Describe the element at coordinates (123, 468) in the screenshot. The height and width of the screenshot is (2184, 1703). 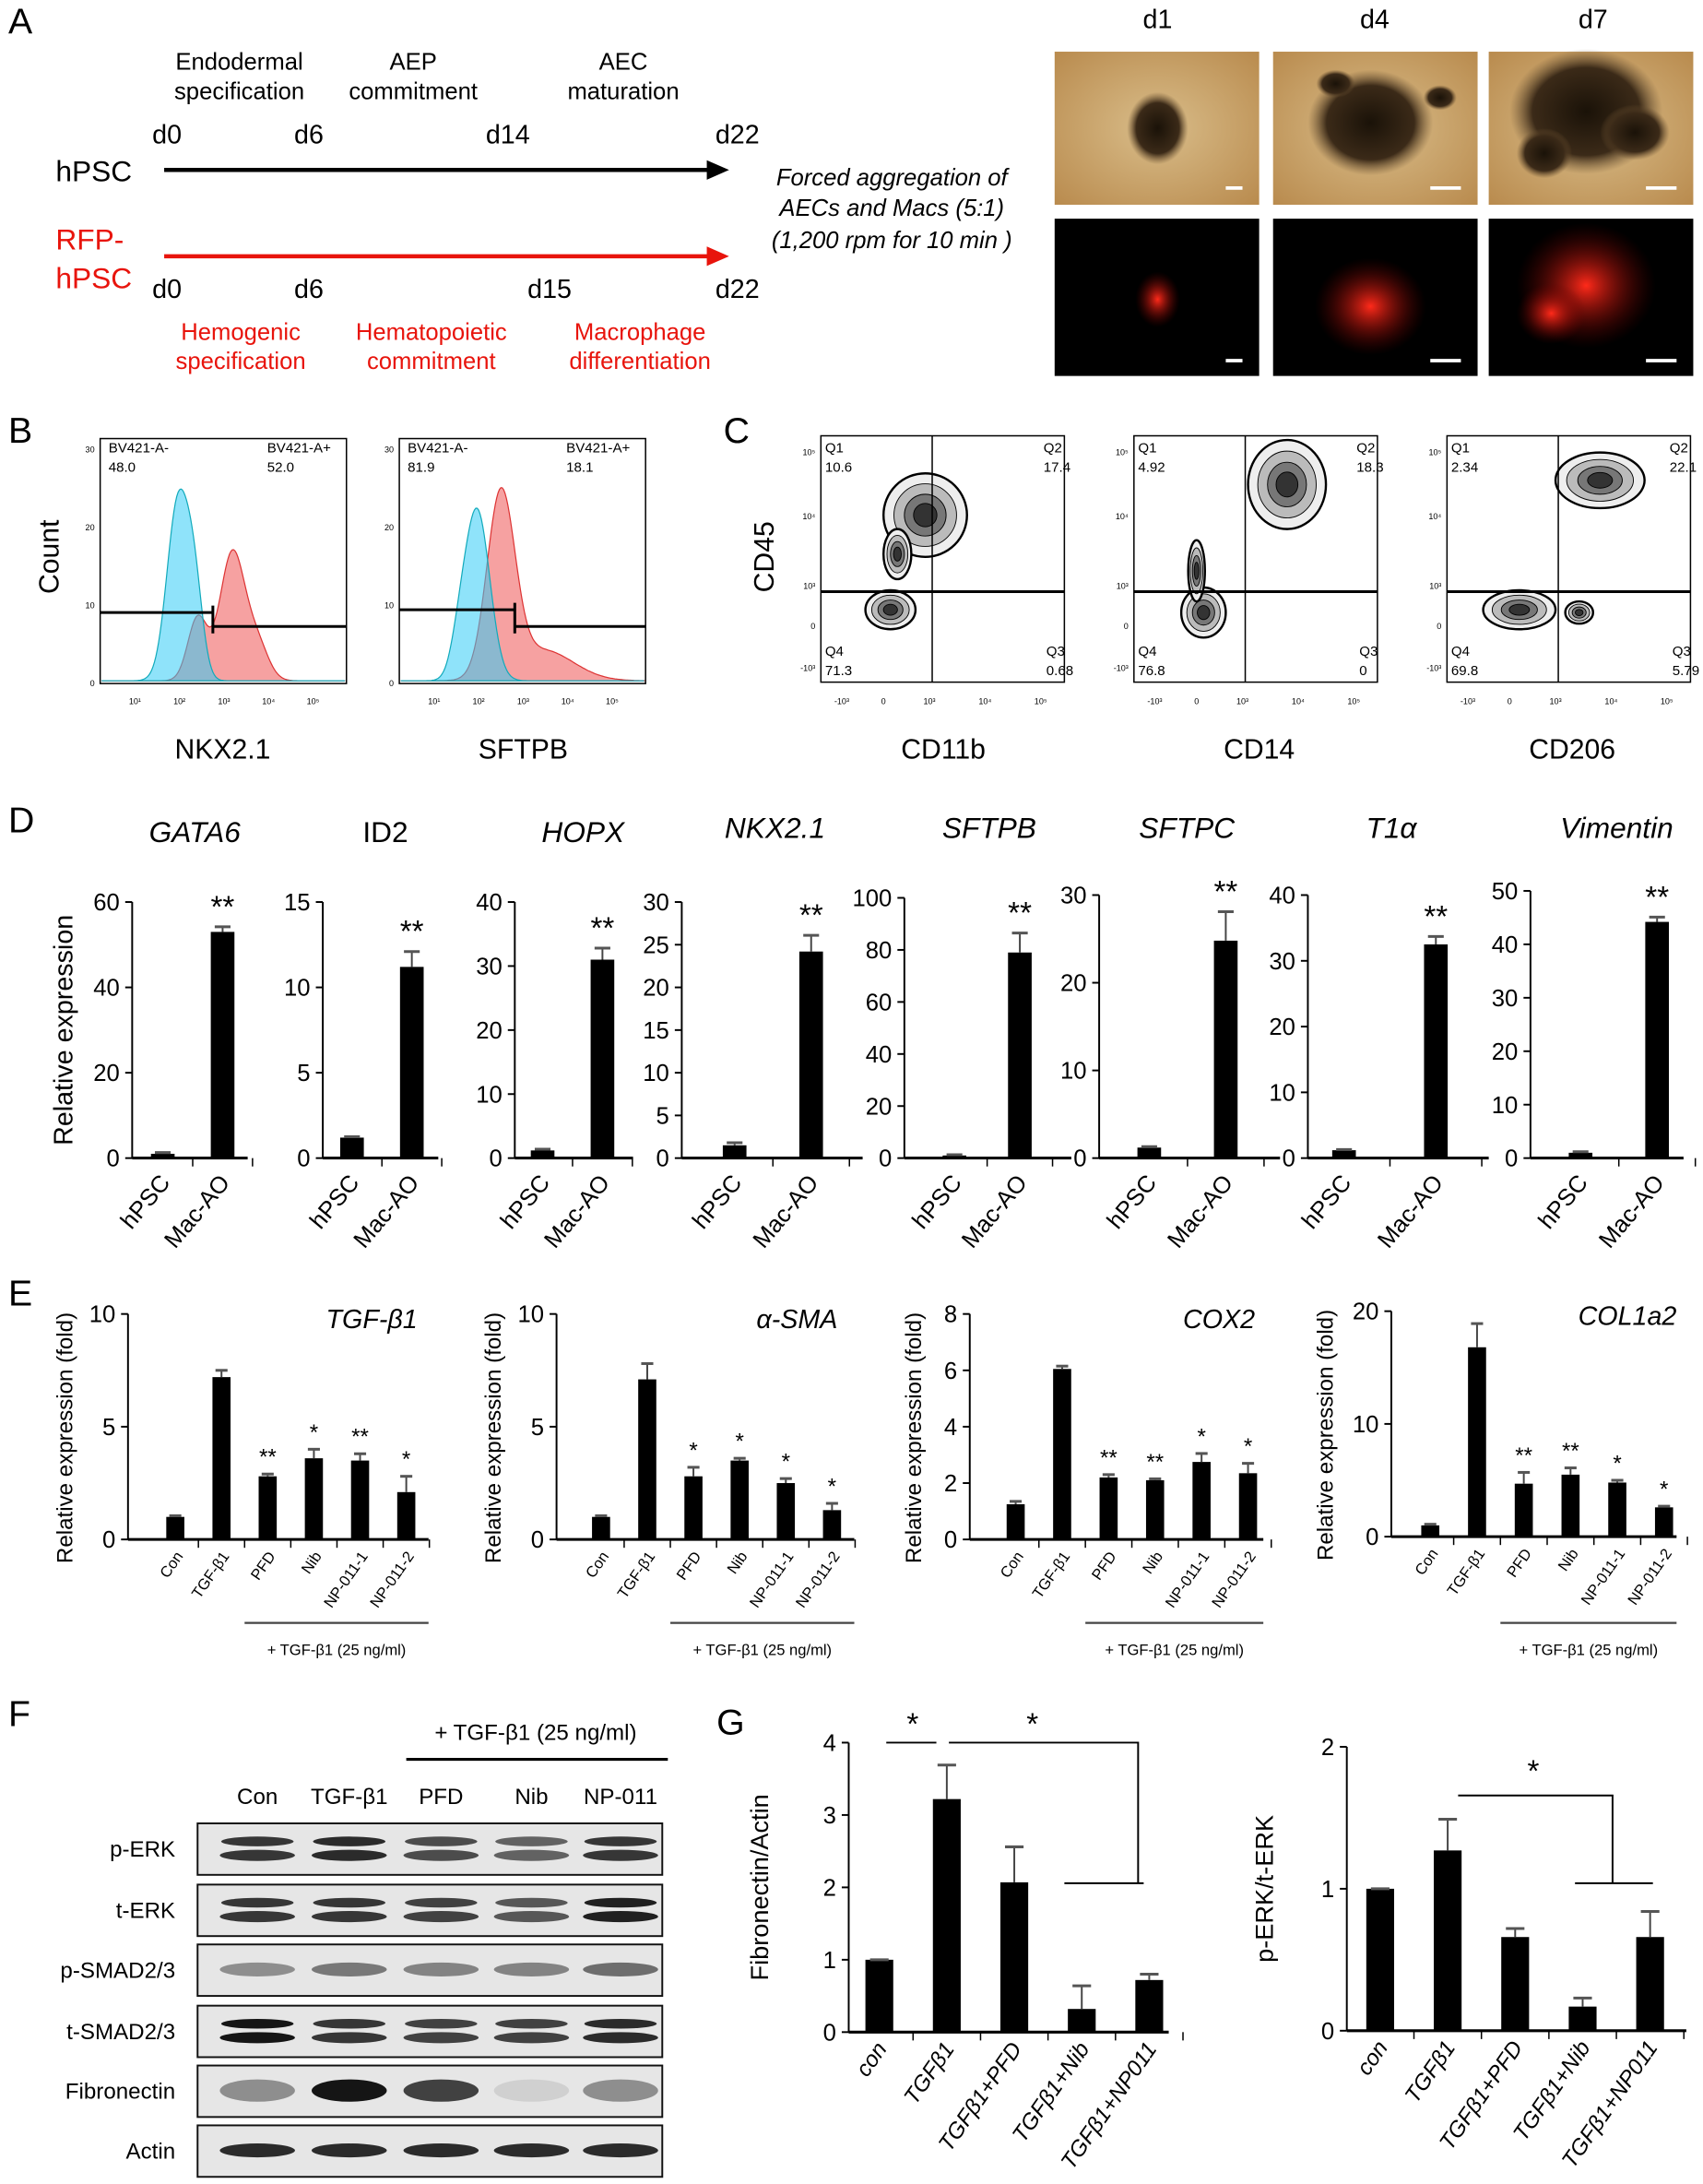
I see `gate-label: 48.0` at that location.